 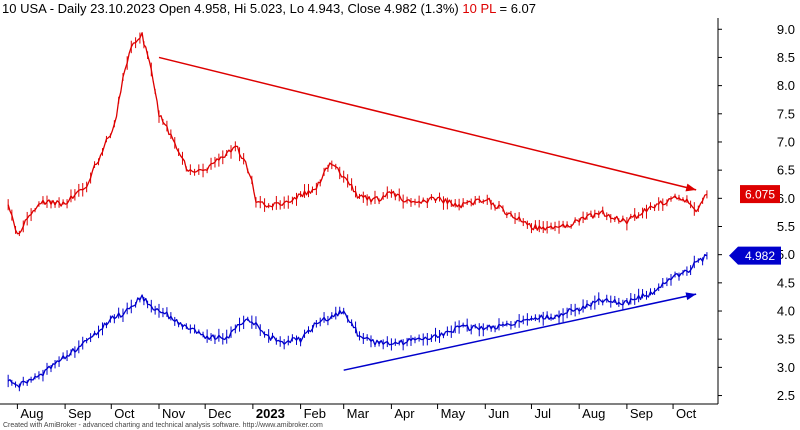 What do you see at coordinates (786, 29) in the screenshot?
I see `y-tick-label: 9.0` at bounding box center [786, 29].